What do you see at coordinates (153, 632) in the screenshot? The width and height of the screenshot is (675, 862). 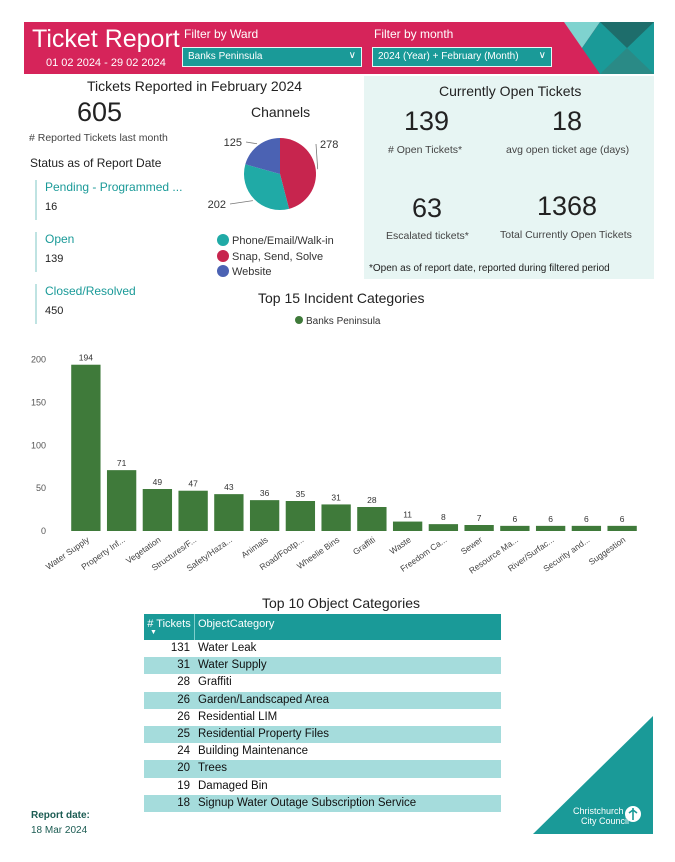 I see `sort-down-icon: ▼` at bounding box center [153, 632].